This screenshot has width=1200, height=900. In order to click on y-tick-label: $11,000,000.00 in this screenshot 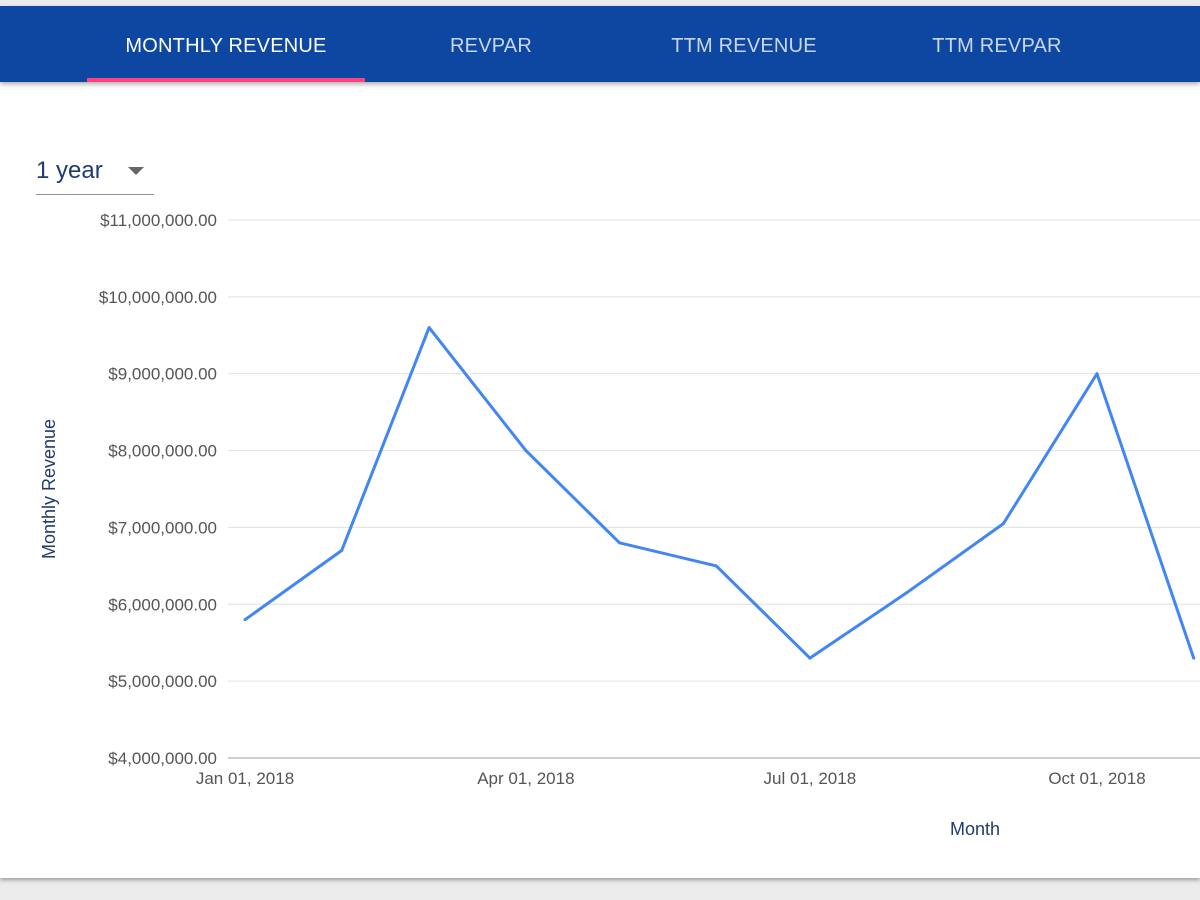, I will do `click(158, 220)`.